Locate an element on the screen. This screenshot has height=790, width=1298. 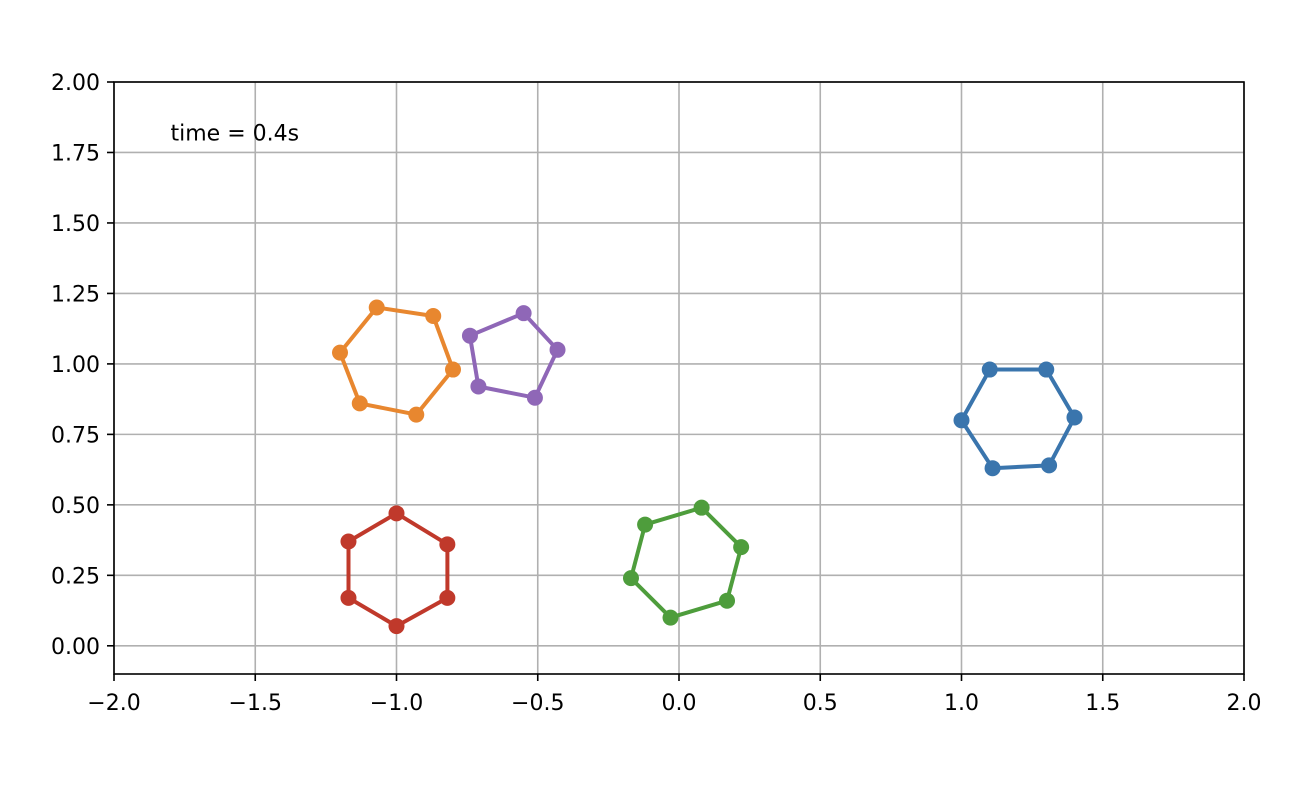
x-tick-label: −2.0 is located at coordinates (113, 703).